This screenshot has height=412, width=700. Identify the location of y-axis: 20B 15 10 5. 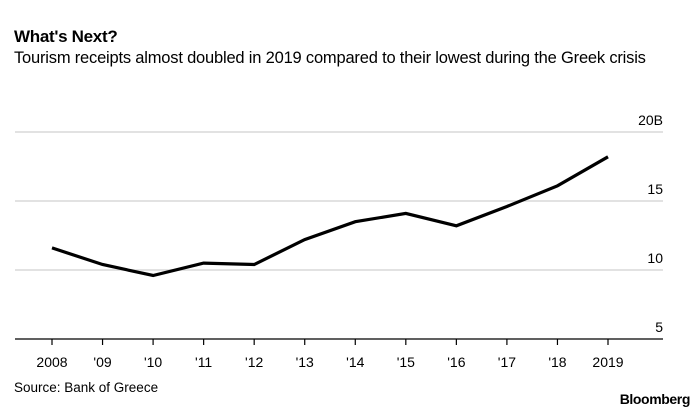
(650, 223).